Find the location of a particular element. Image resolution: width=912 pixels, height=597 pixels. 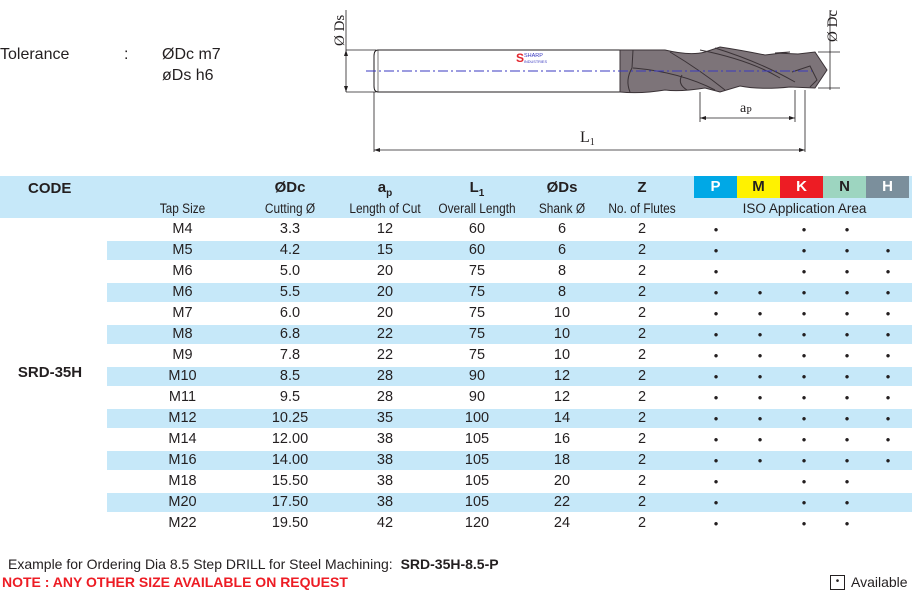

header-l1-sub: Overall Length is located at coordinates (477, 208).